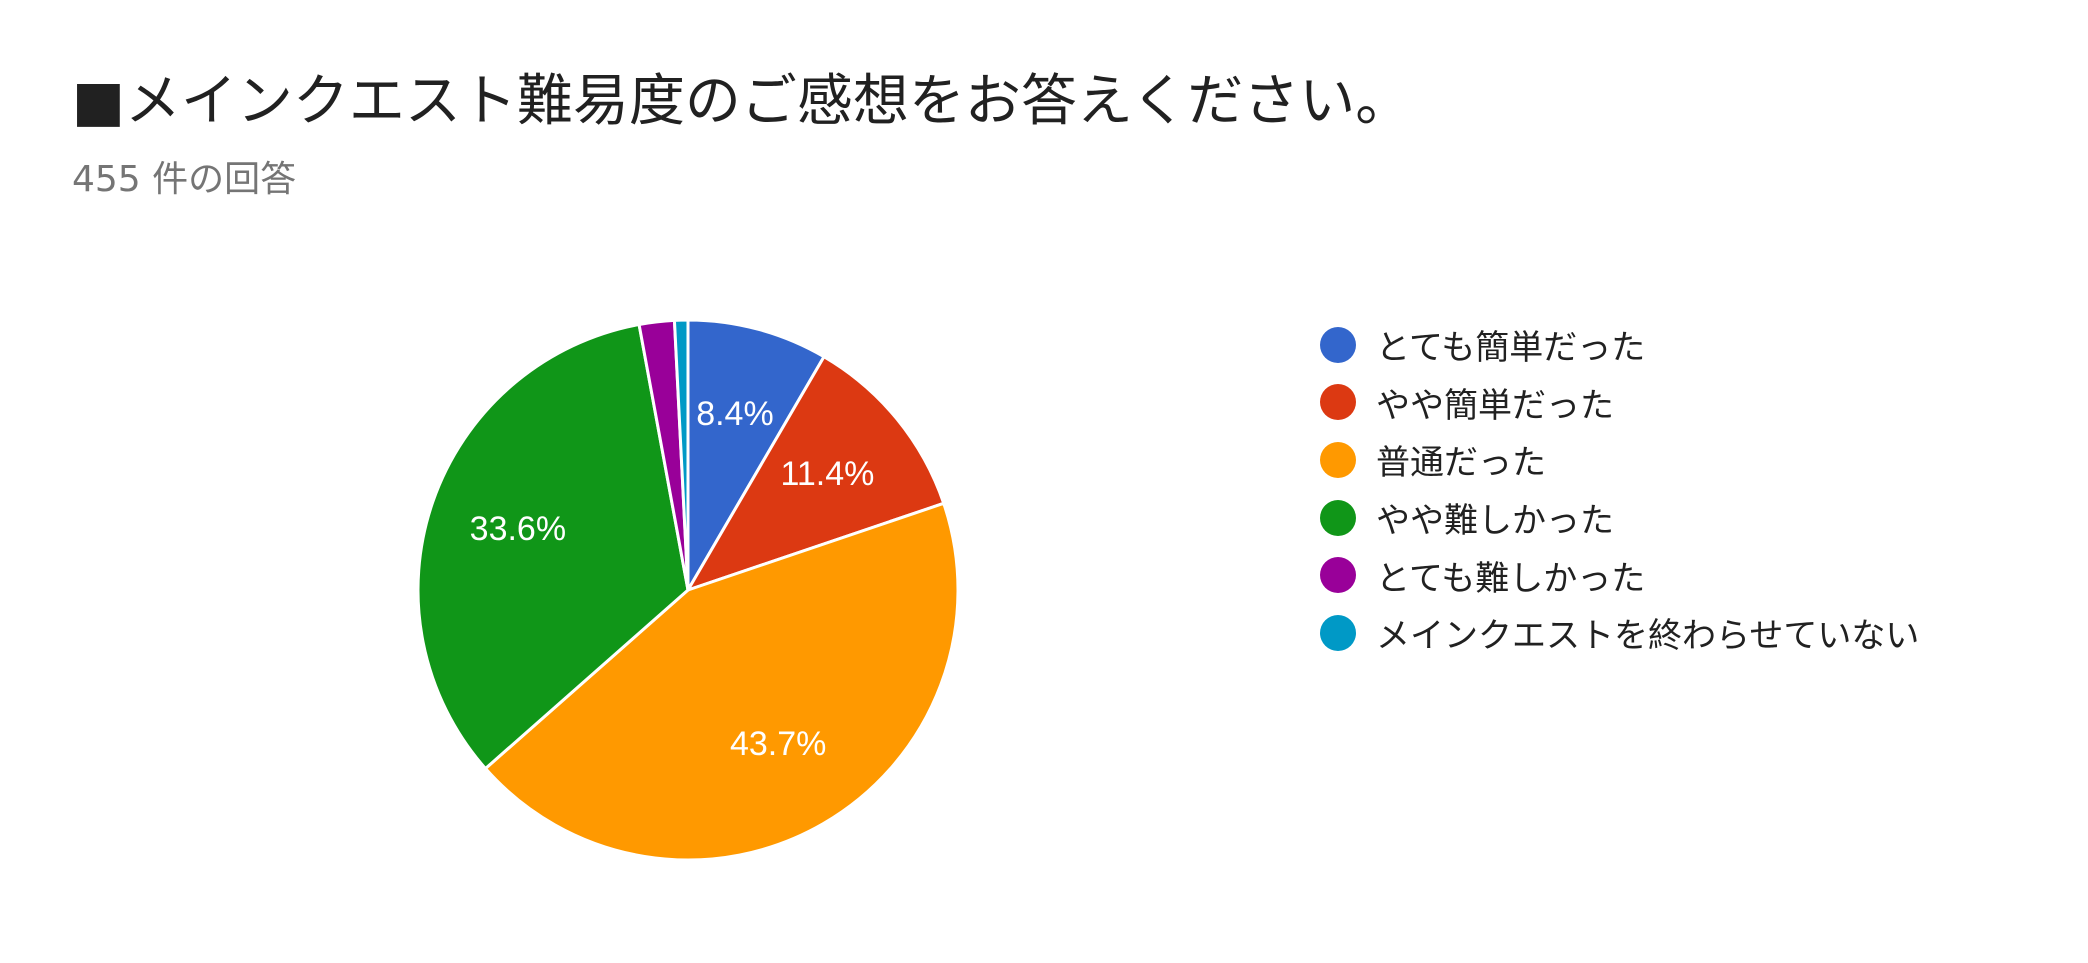  What do you see at coordinates (778, 744) in the screenshot?
I see `slice-label-3: 43.7%` at bounding box center [778, 744].